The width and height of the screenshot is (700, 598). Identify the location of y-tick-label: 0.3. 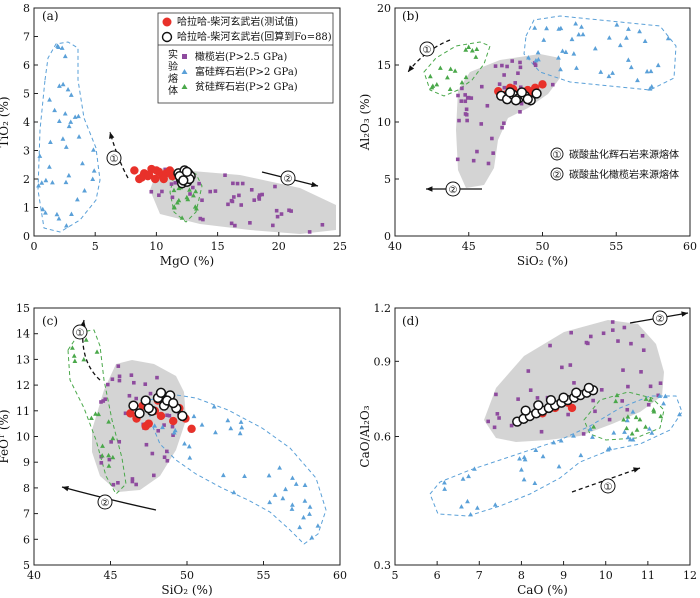
(383, 565).